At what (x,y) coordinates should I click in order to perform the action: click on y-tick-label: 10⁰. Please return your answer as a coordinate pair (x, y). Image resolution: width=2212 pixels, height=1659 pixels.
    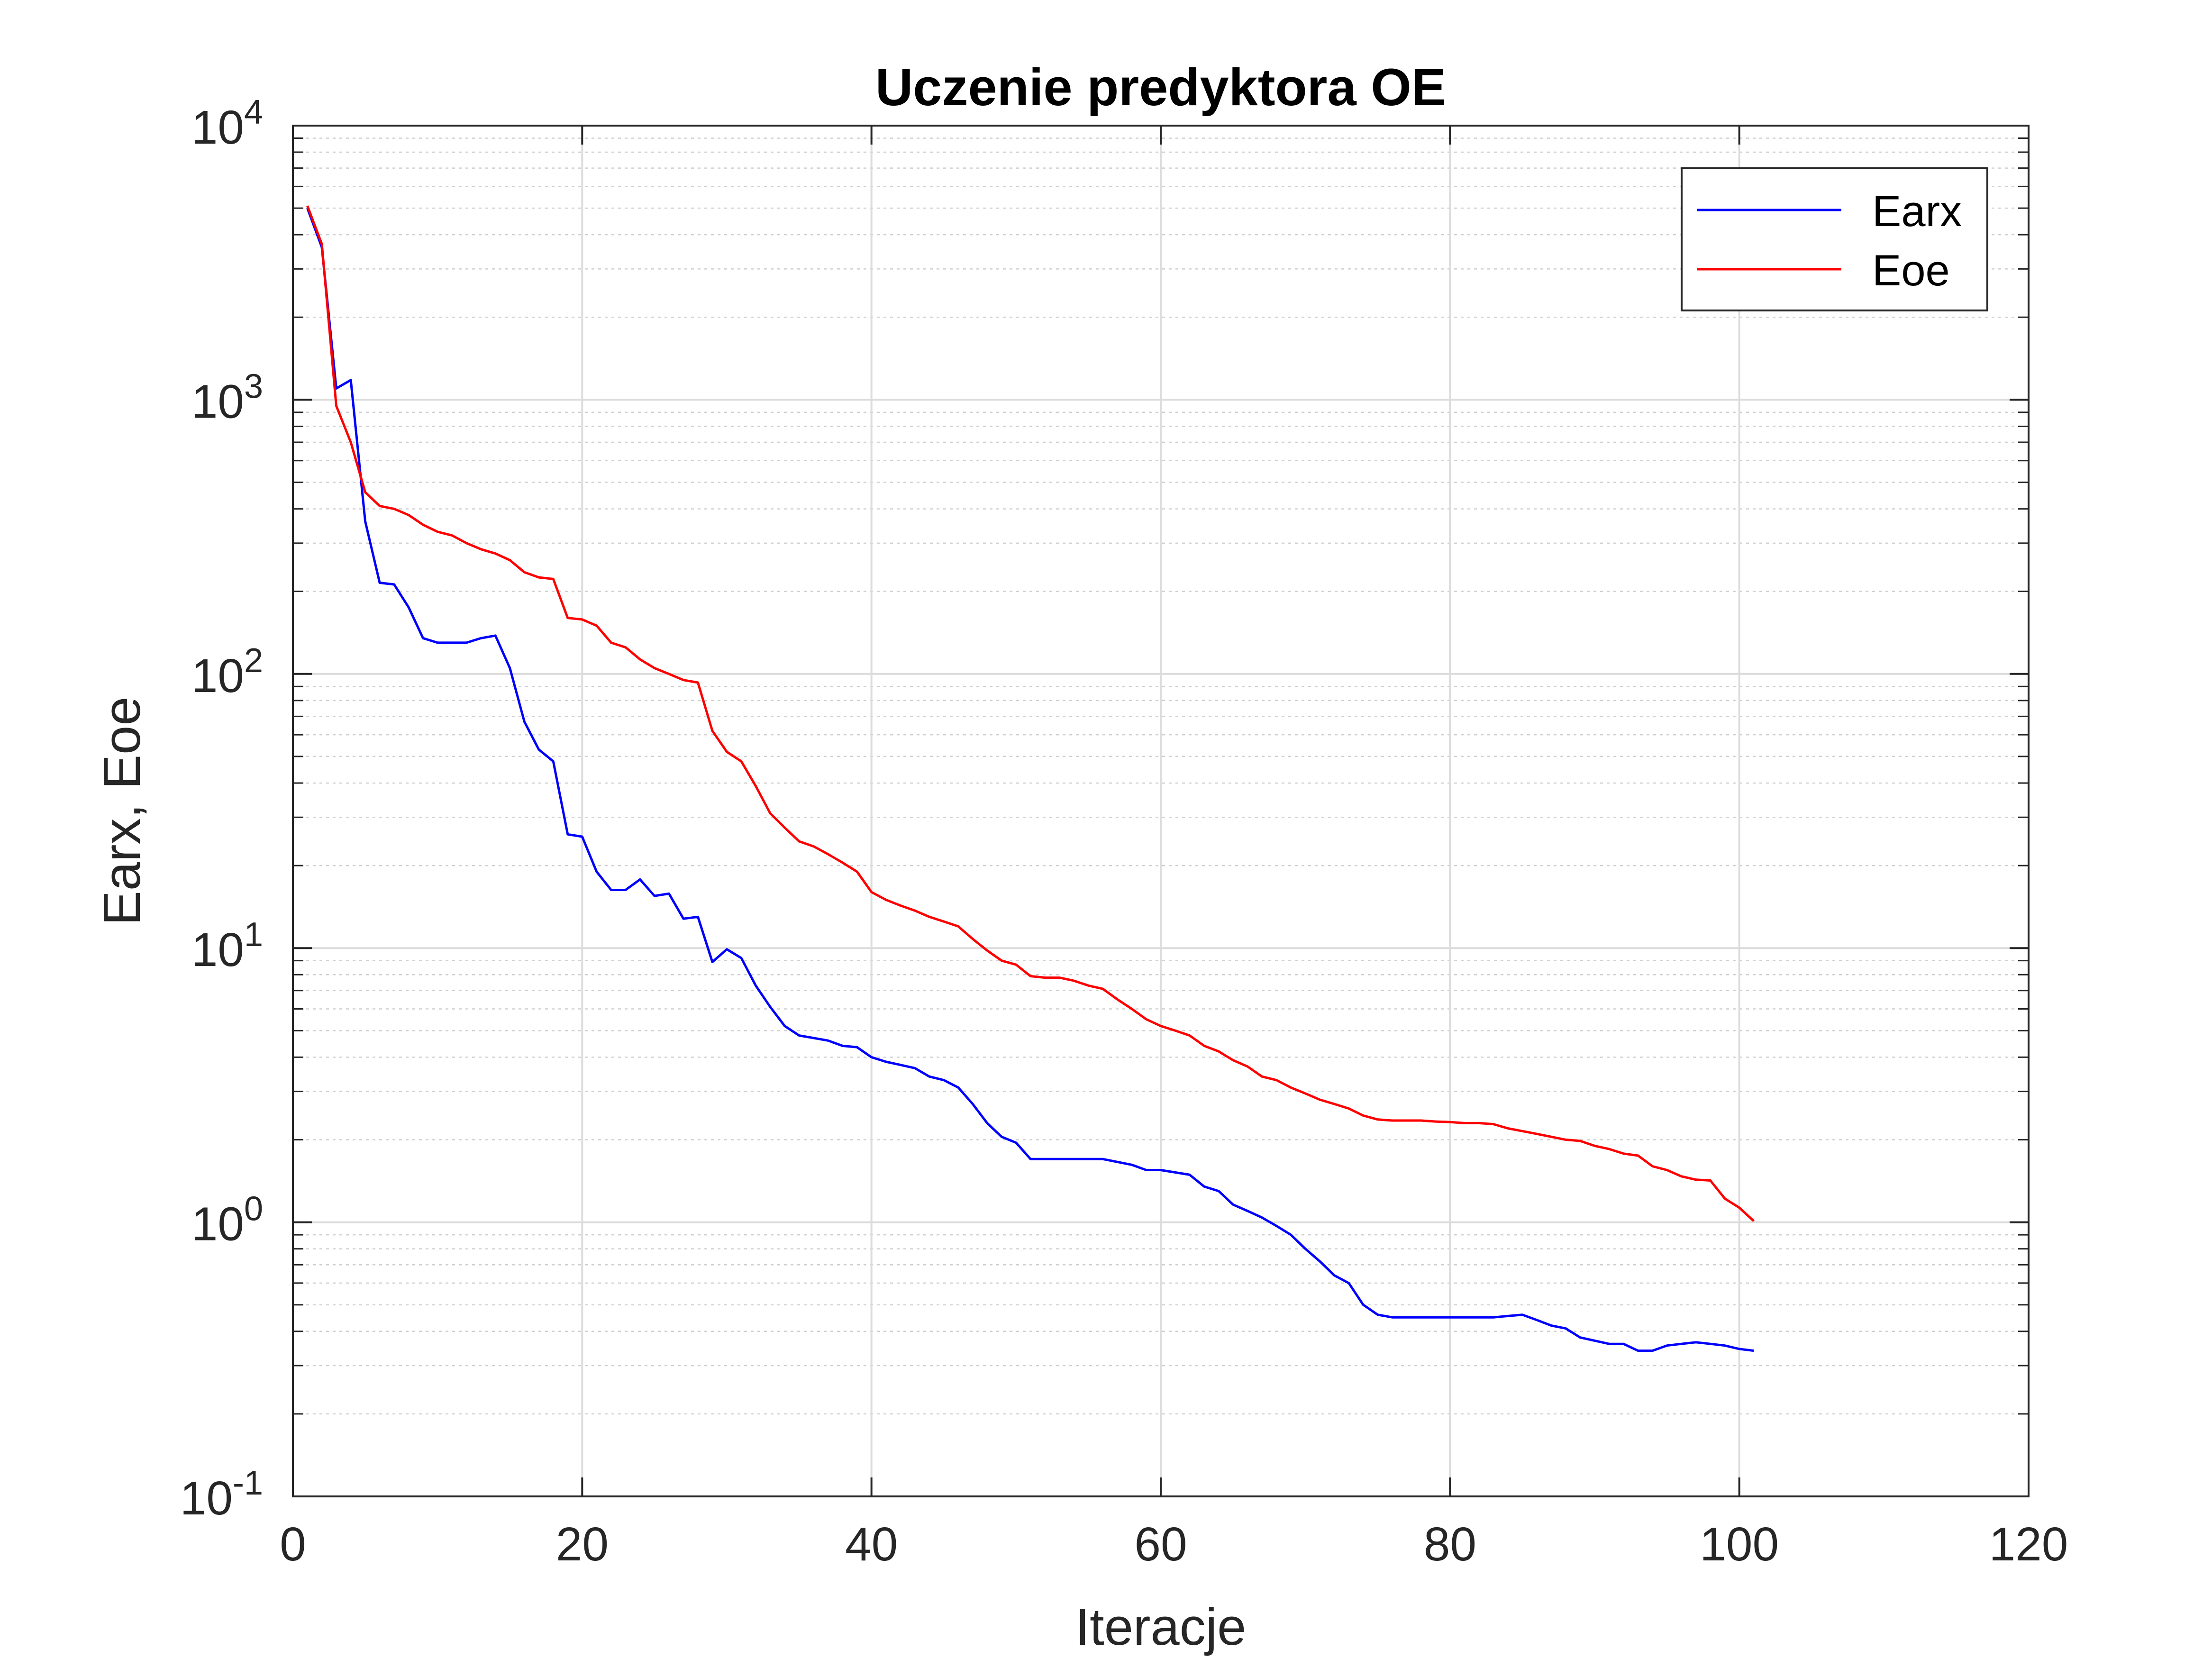
    Looking at the image, I should click on (227, 1220).